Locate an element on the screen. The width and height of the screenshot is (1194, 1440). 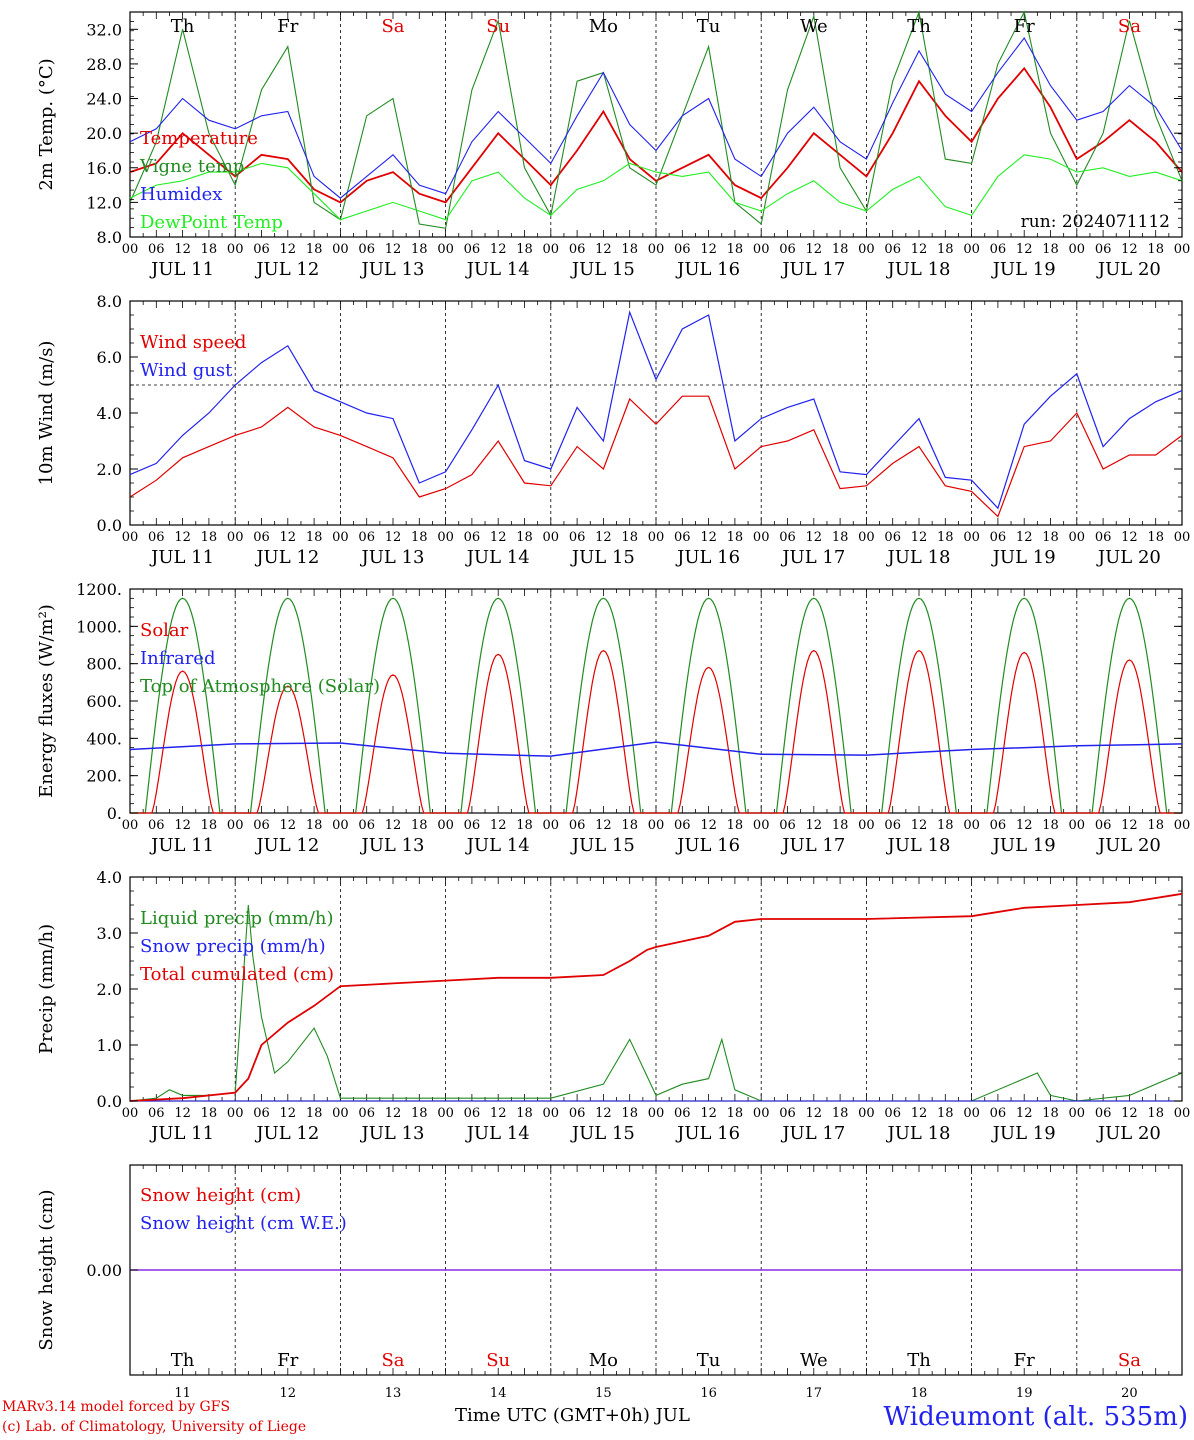
series-line-solar is located at coordinates (656, 731).